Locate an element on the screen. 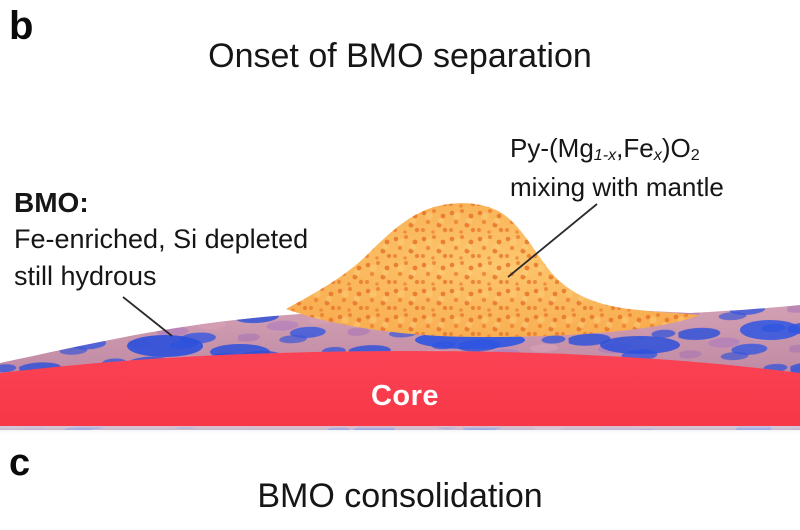 The image size is (800, 530). formula-pre: Py-(Mg is located at coordinates (552, 148).